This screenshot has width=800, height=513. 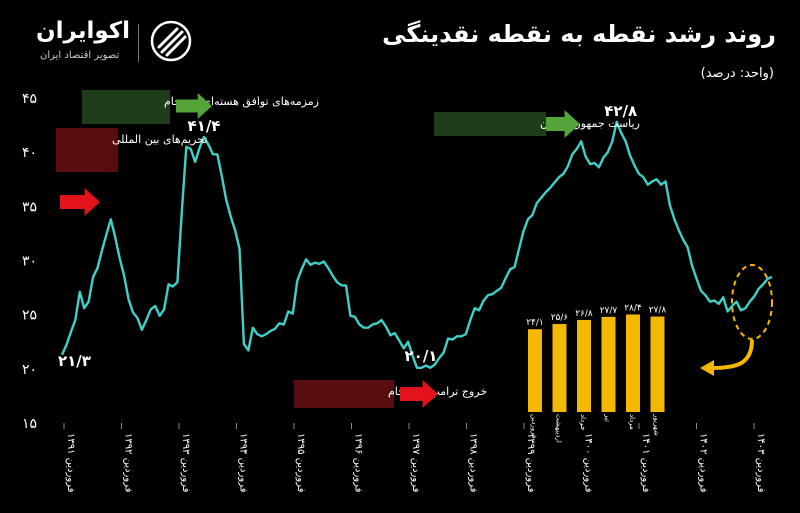 What do you see at coordinates (171, 41) in the screenshot?
I see `brand-mark-icon` at bounding box center [171, 41].